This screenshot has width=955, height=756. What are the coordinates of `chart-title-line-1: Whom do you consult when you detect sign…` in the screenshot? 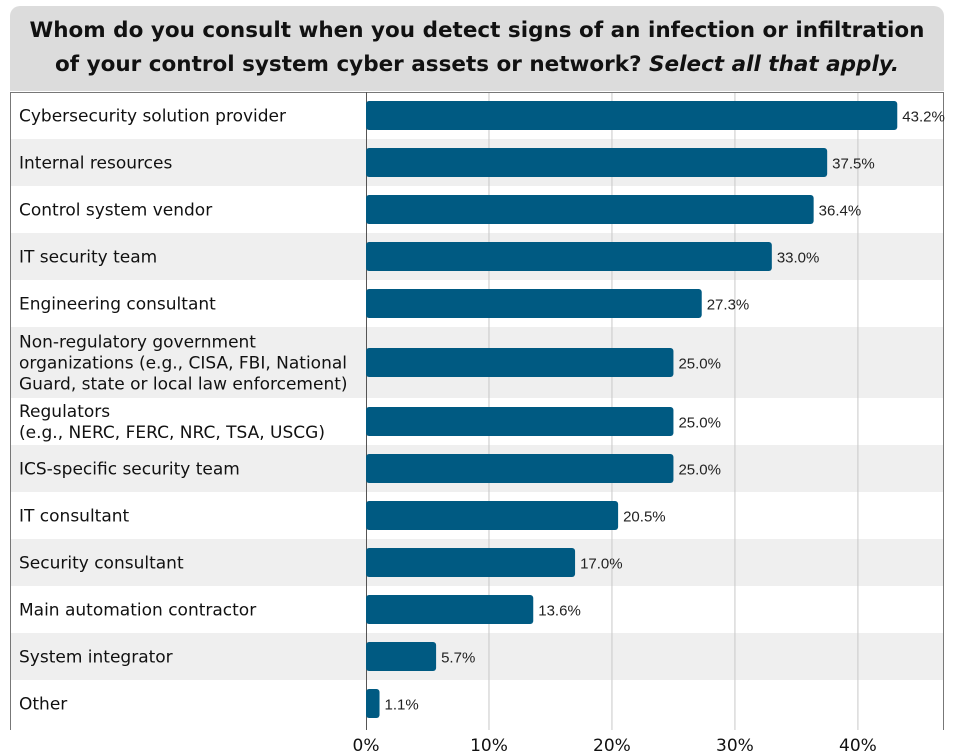 It's located at (477, 30).